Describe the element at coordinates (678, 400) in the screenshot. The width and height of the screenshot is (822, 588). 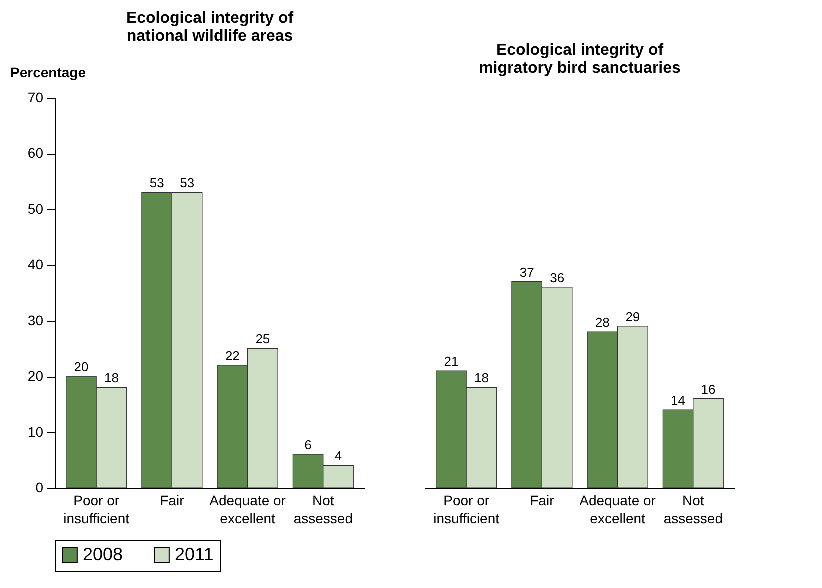
I see `data-label: 14` at that location.